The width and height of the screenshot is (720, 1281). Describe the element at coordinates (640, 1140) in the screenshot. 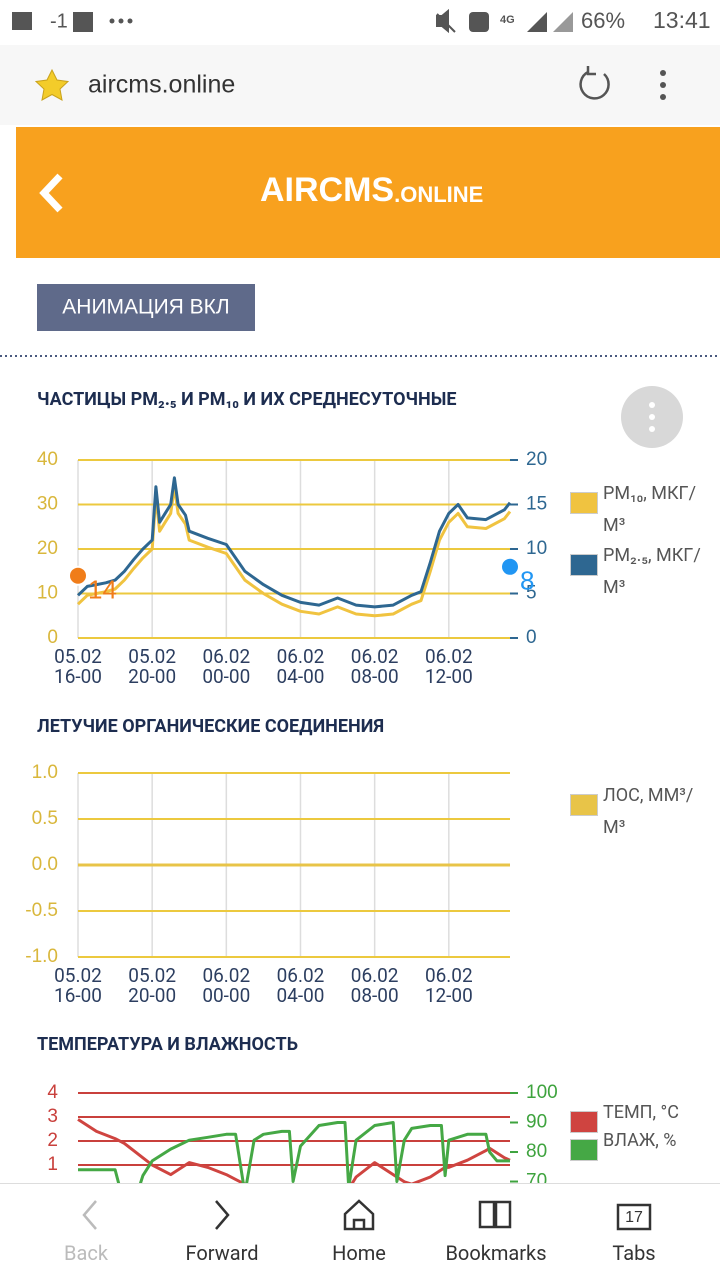

I see `legend-label: ВЛАЖ, %` at that location.